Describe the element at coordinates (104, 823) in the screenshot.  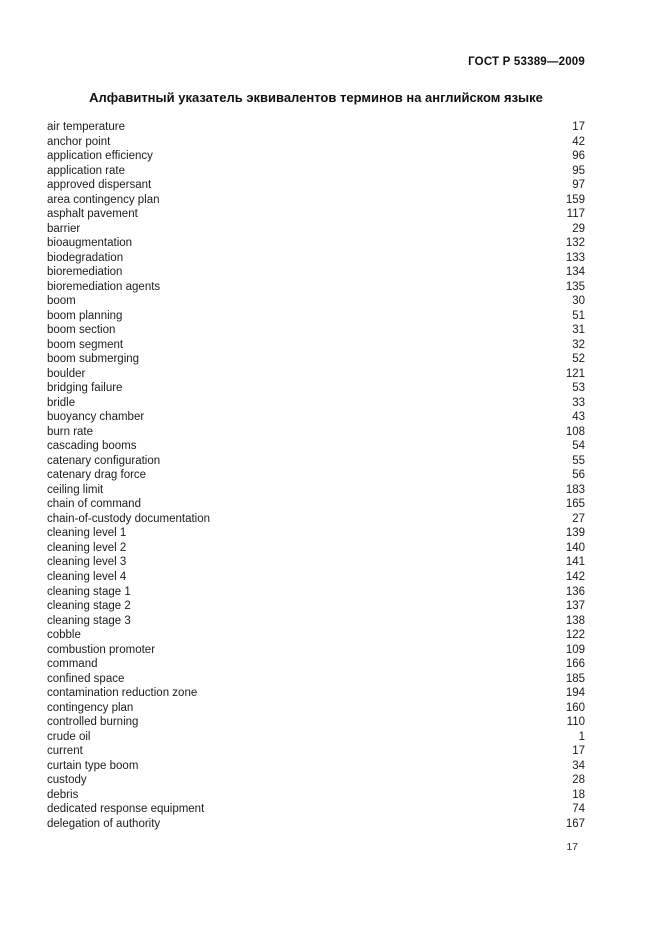
I see `term-label: delegation of authority` at that location.